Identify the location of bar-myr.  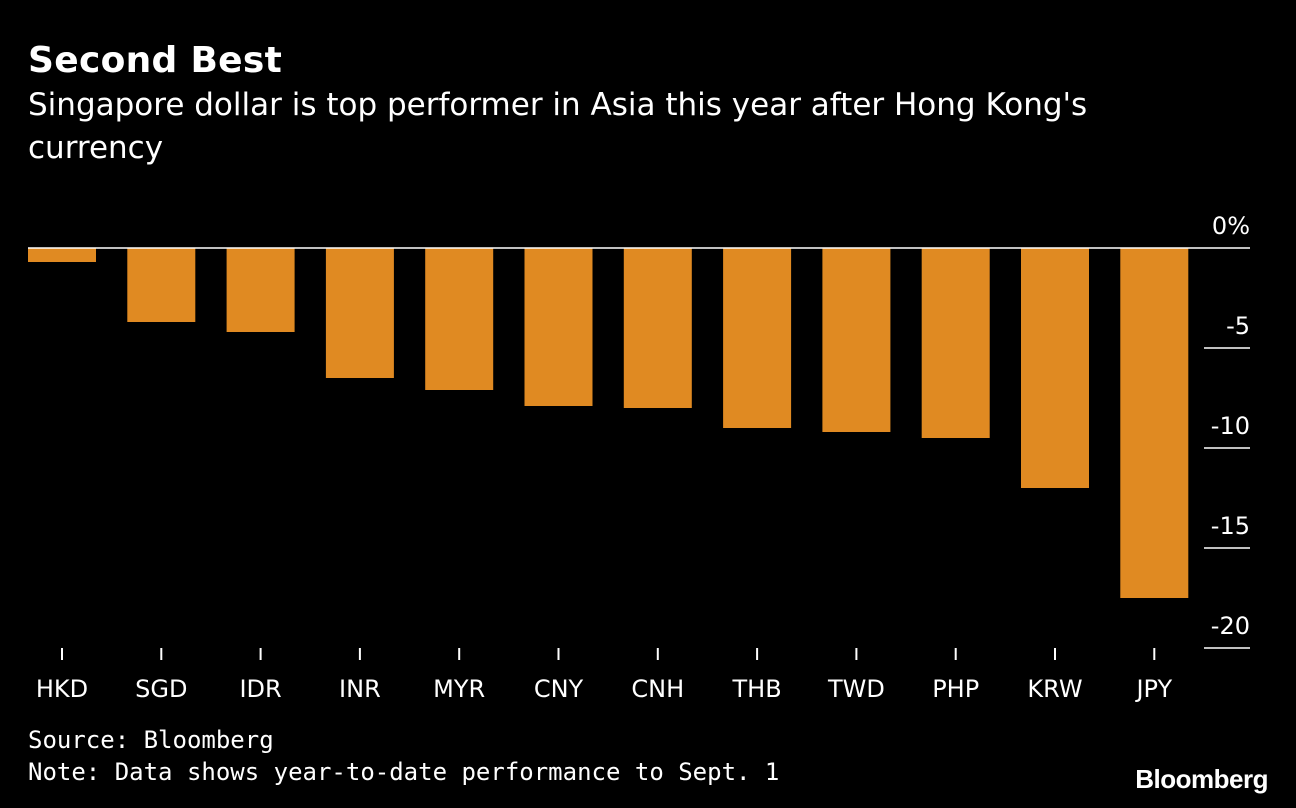
(459, 319).